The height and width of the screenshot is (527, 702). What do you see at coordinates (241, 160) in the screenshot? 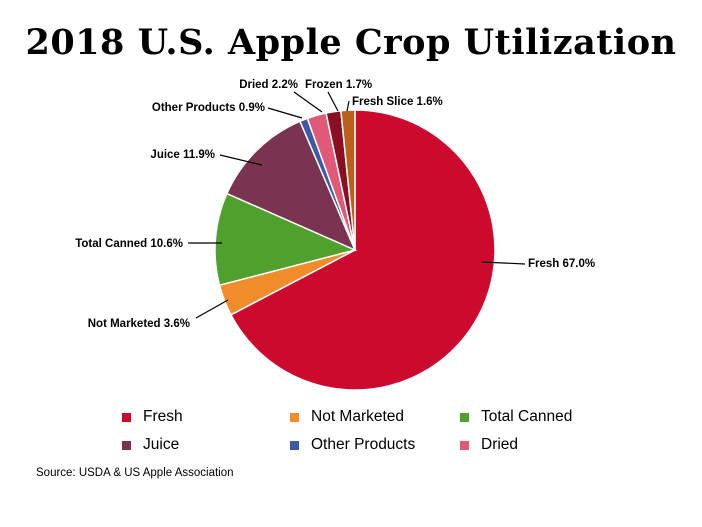
I see `leader-line-juice` at bounding box center [241, 160].